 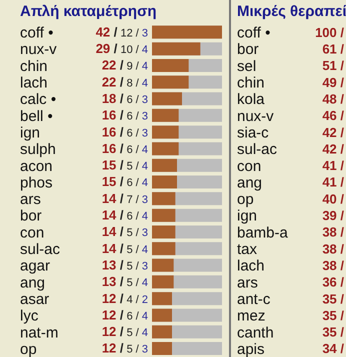 What do you see at coordinates (254, 299) in the screenshot?
I see `category-label: ant-c` at bounding box center [254, 299].